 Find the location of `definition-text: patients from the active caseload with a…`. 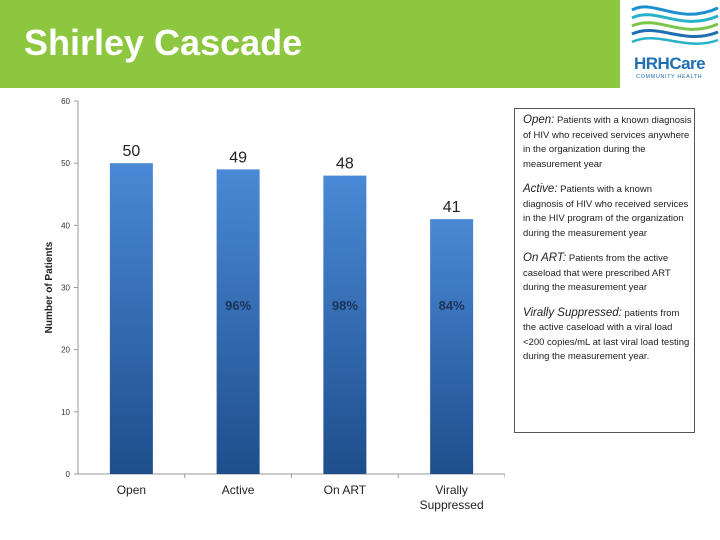

definition-text: patients from the active caseload with a… is located at coordinates (606, 335).